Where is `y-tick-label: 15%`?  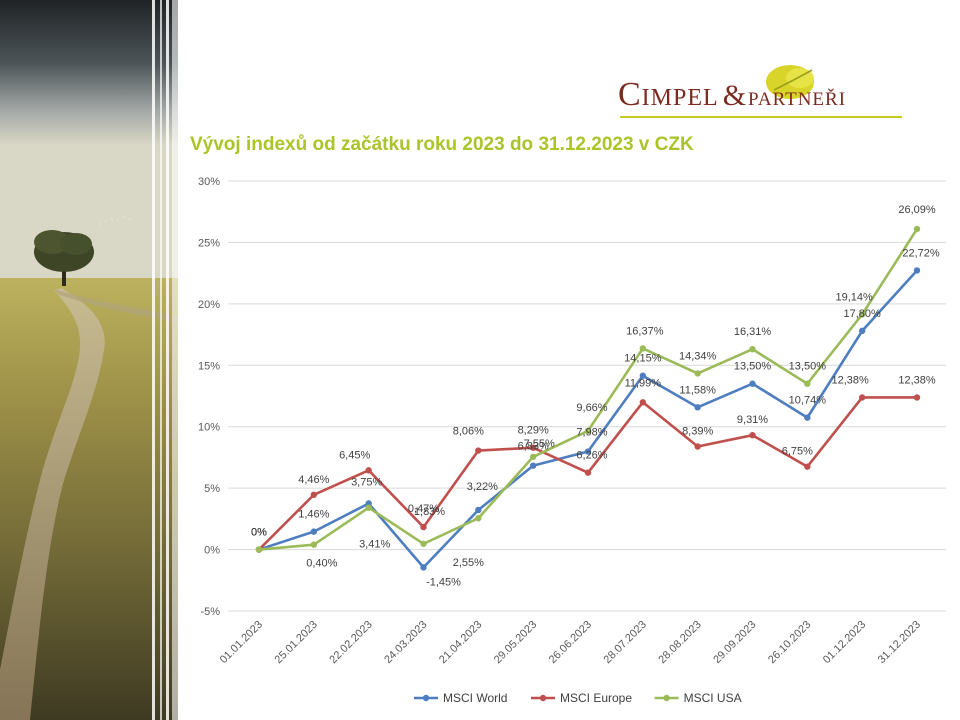 y-tick-label: 15% is located at coordinates (209, 366).